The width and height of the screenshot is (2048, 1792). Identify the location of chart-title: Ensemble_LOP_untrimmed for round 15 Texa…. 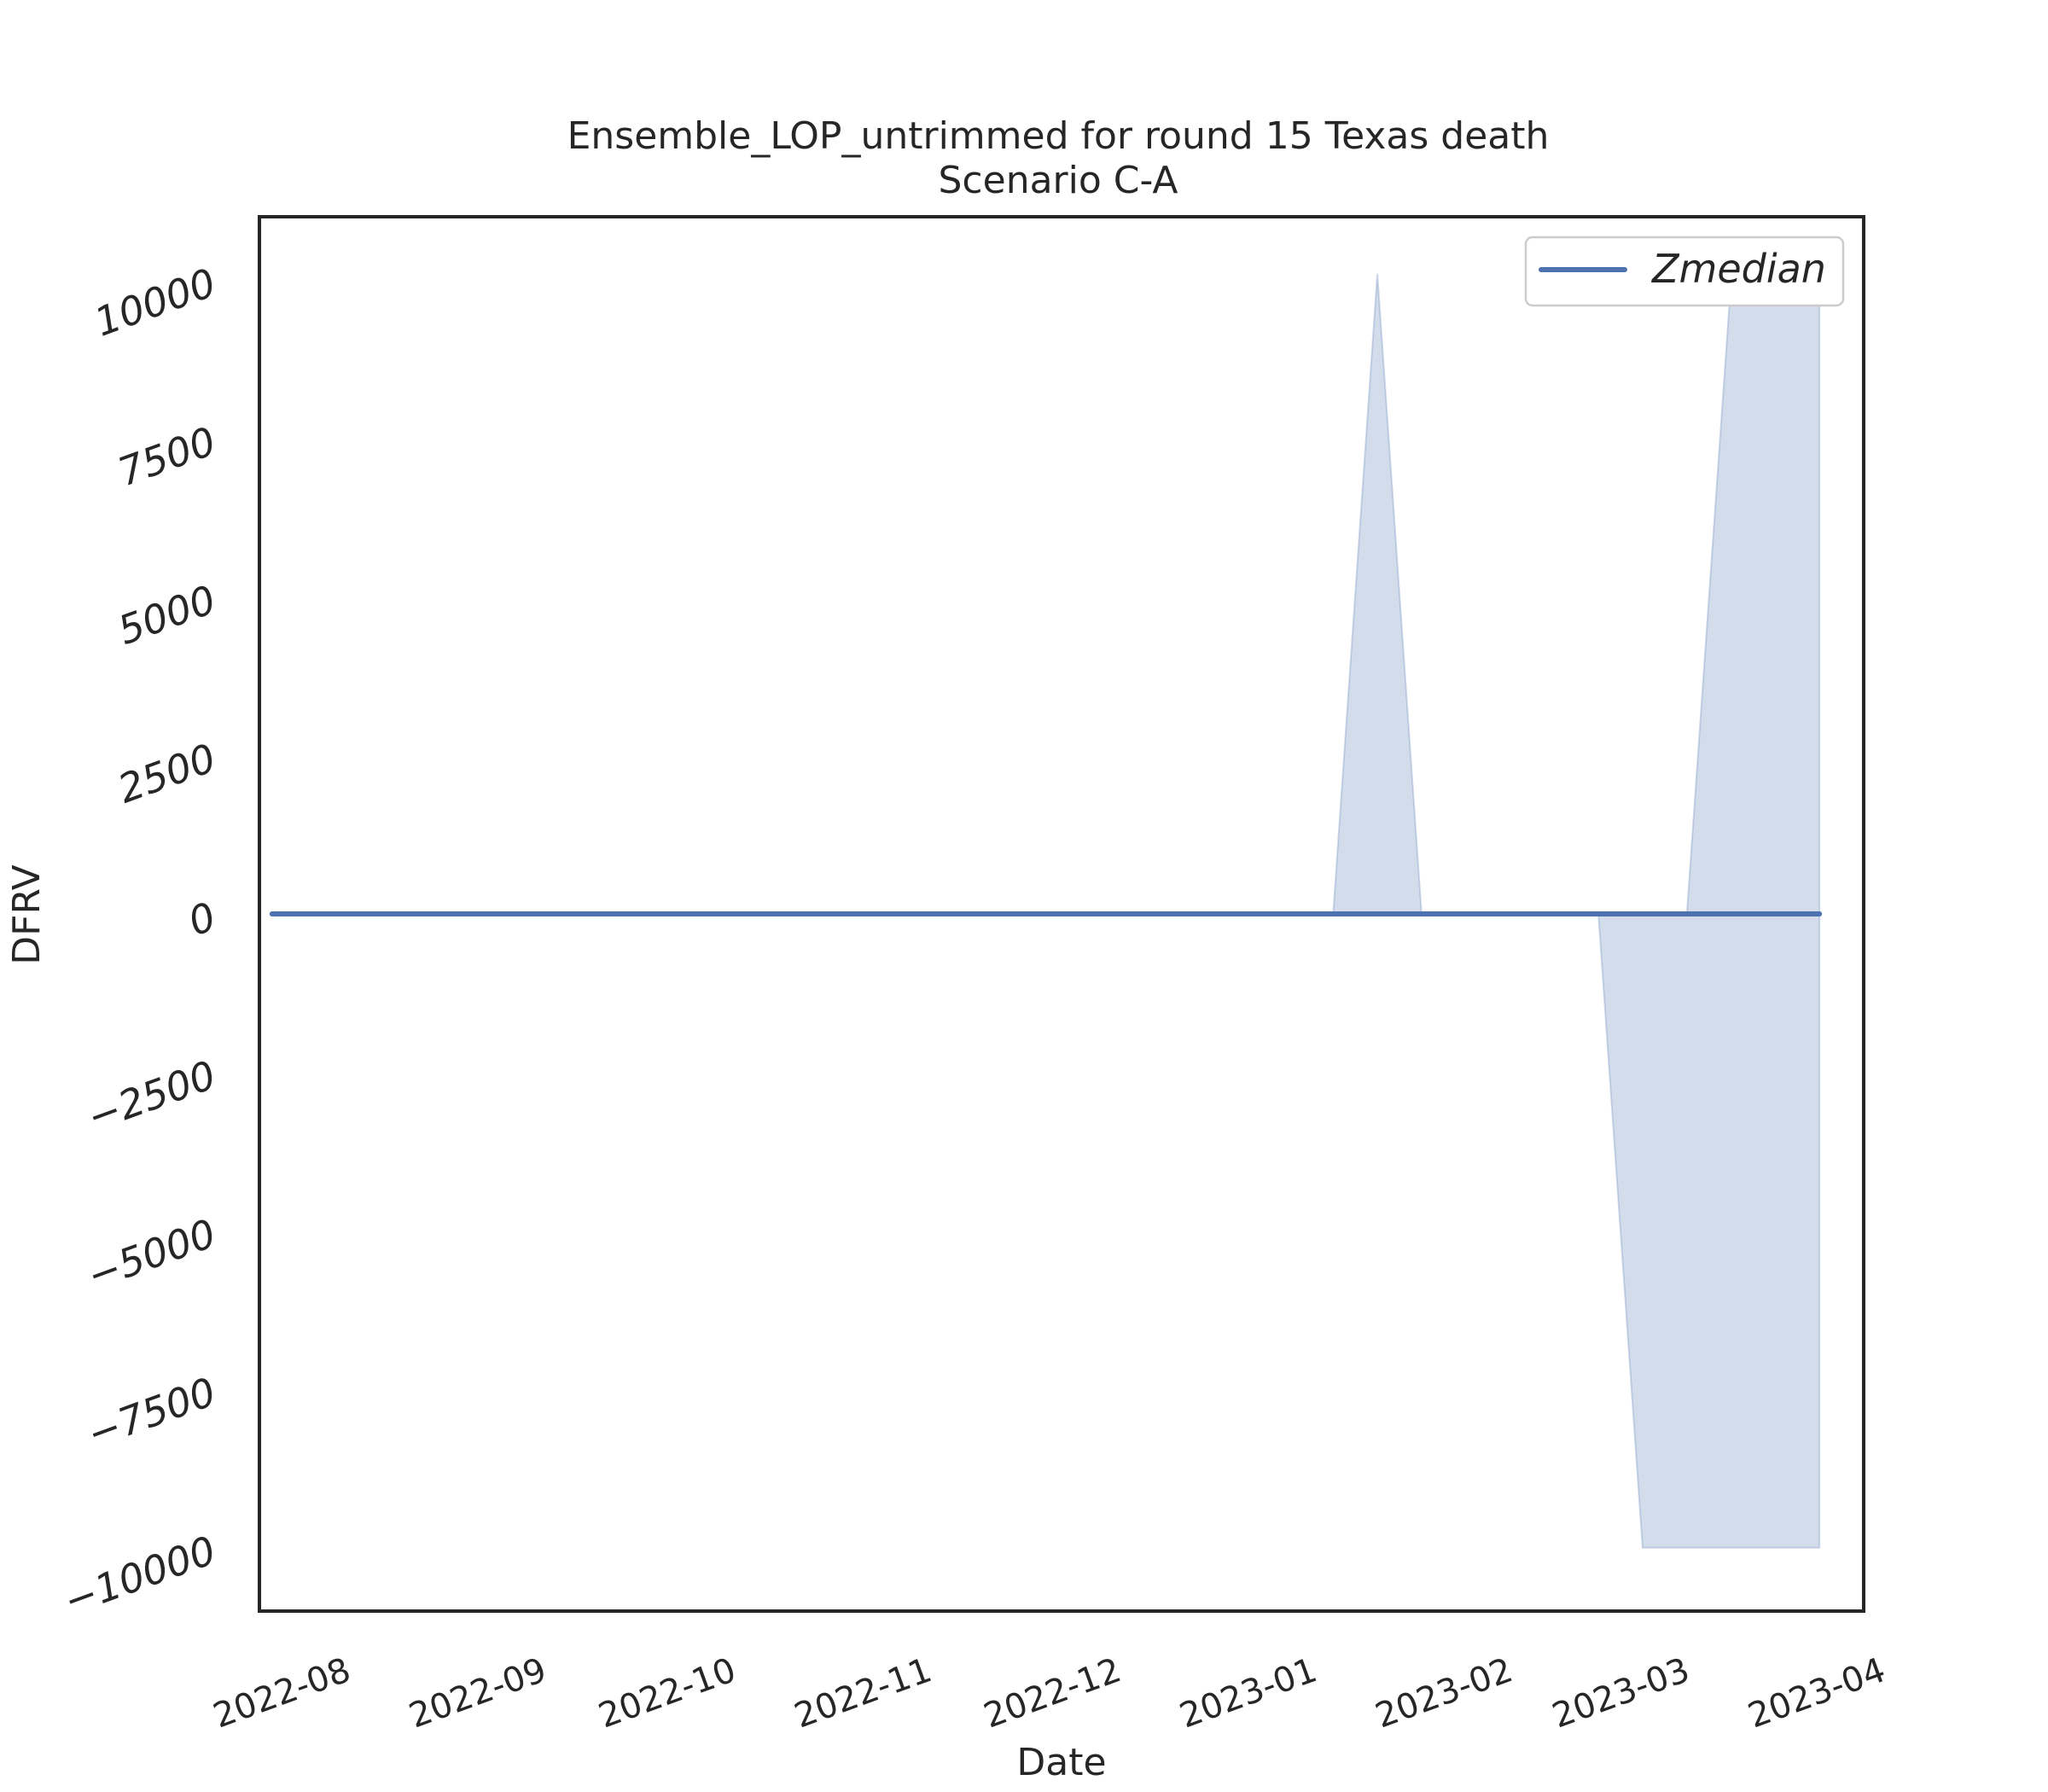
(1058, 136).